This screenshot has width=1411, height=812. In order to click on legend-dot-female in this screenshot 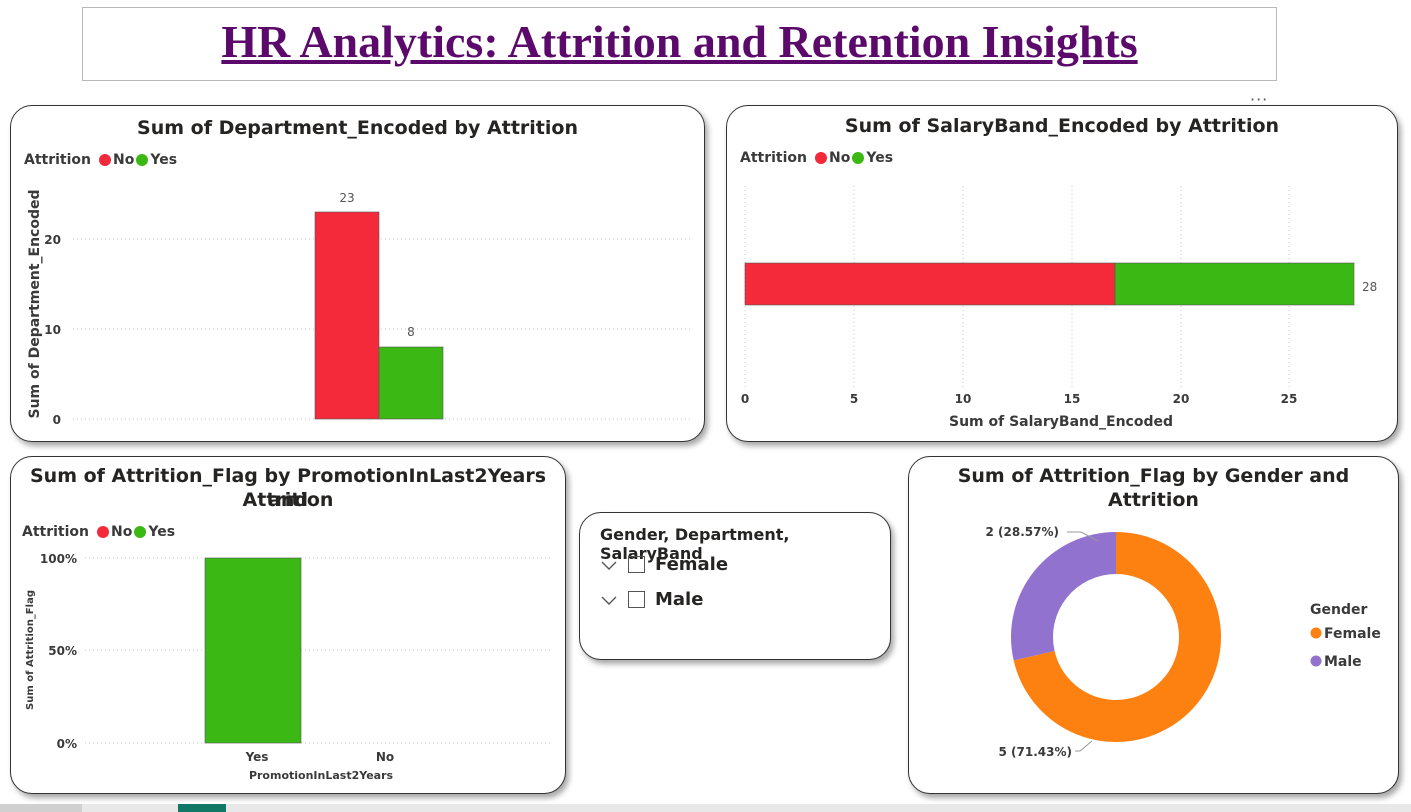, I will do `click(1316, 633)`.